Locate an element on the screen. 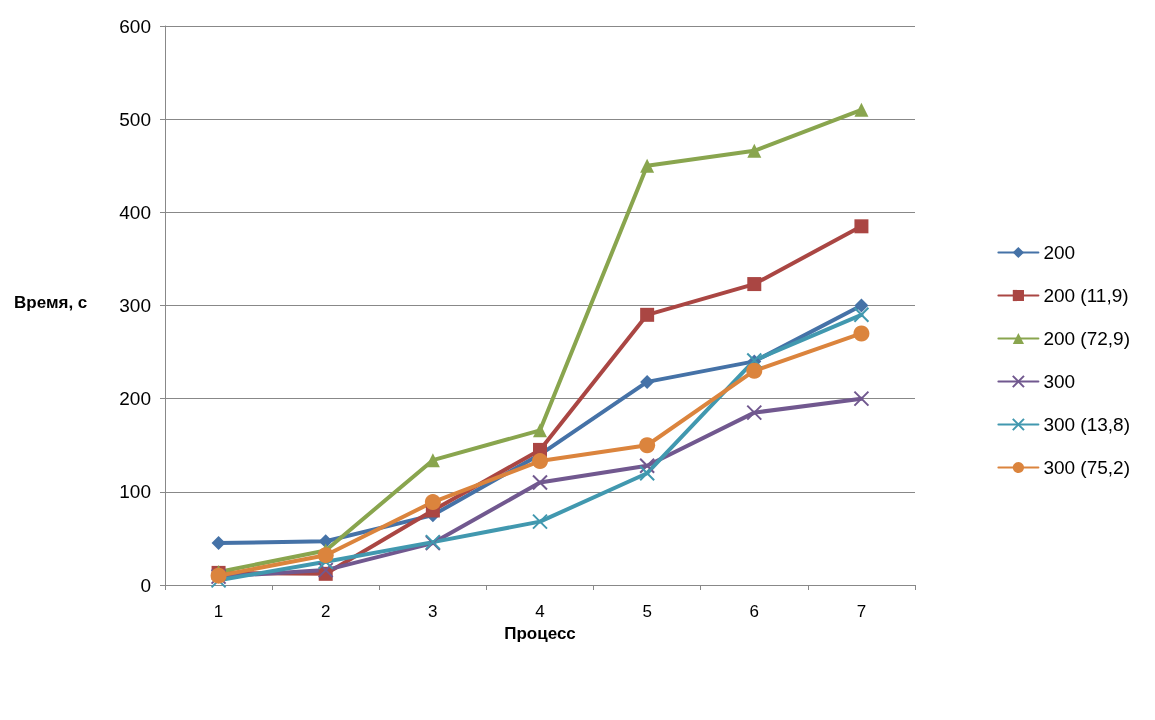 Image resolution: width=1155 pixels, height=720 pixels. y-tick-label: 600 is located at coordinates (135, 26).